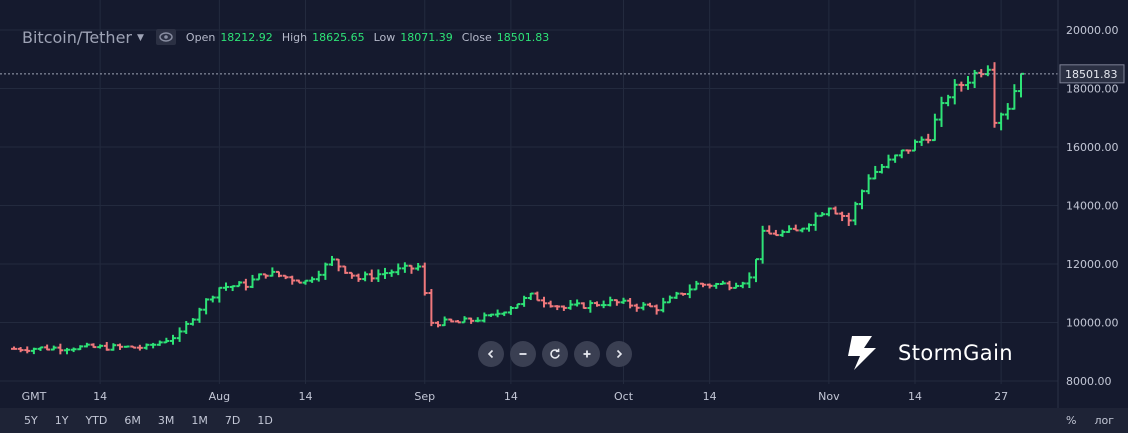 This screenshot has height=433, width=1128. I want to click on ohlc-open-key: Open, so click(200, 37).